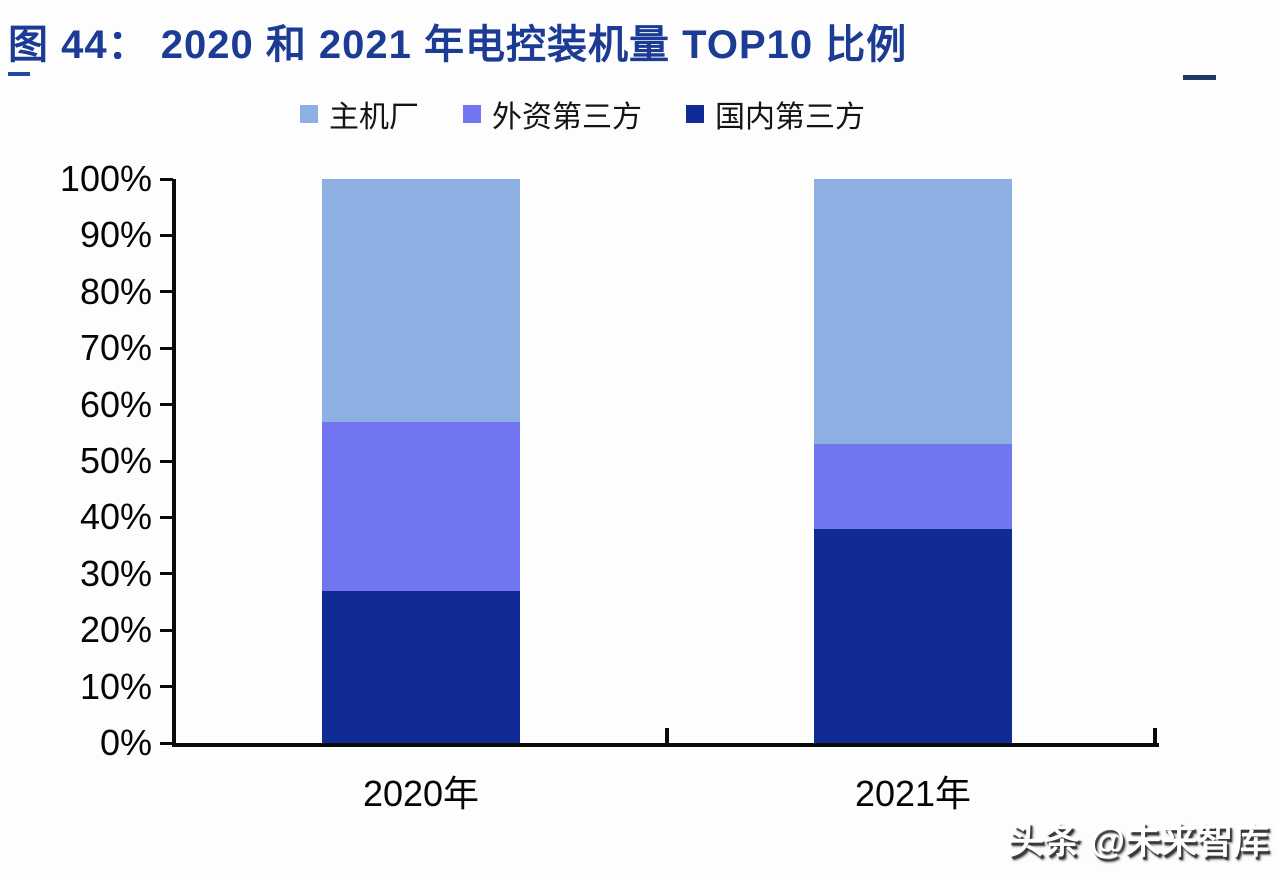  What do you see at coordinates (115, 460) in the screenshot?
I see `y-axis-tick-label: 50%` at bounding box center [115, 460].